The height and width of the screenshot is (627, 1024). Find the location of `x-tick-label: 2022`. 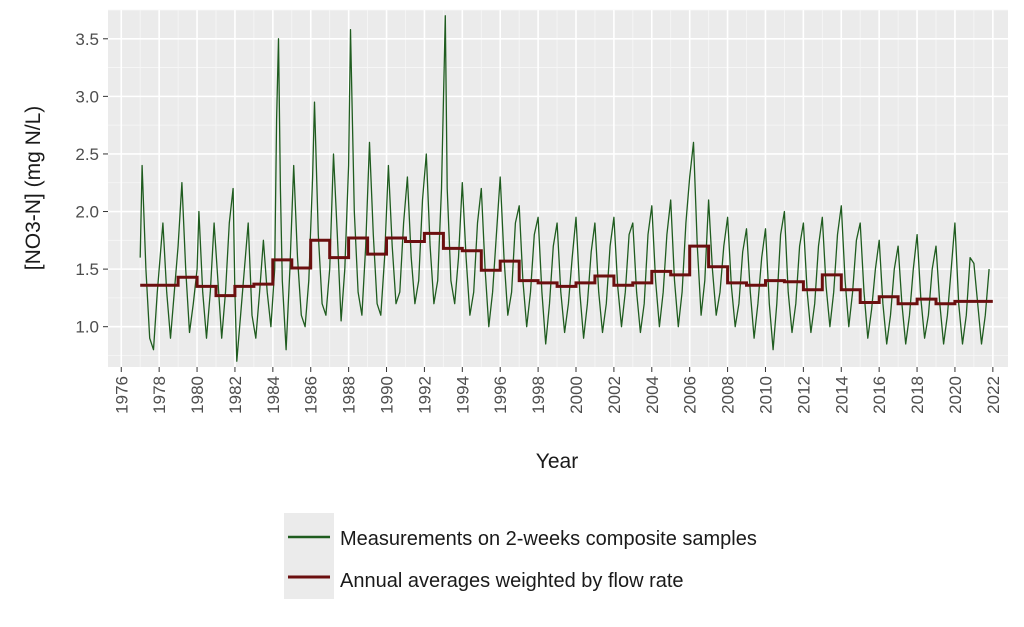

x-tick-label: 2022 is located at coordinates (993, 395).